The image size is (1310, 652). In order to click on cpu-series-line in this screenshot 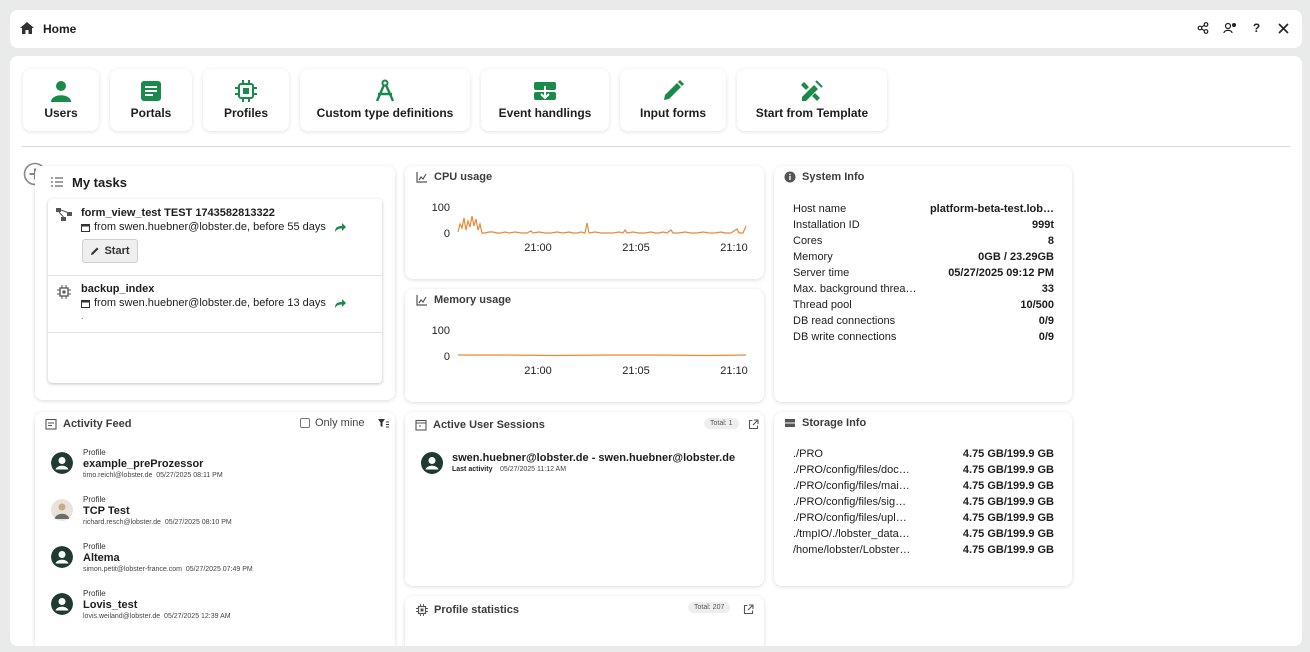, I will do `click(602, 224)`.